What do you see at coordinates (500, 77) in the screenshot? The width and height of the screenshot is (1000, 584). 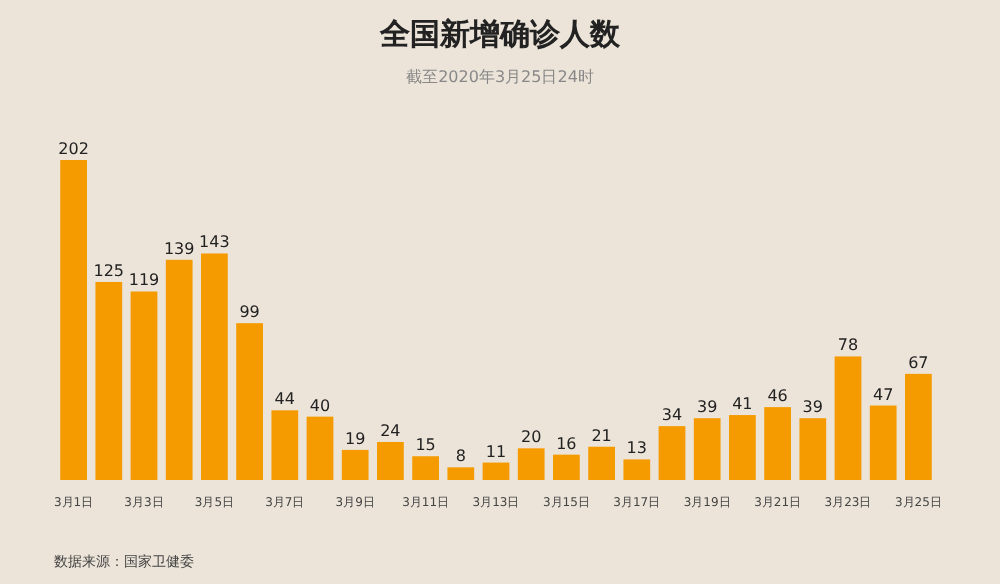 I see `chart-subtitle: 截至2020年3月25日24时` at bounding box center [500, 77].